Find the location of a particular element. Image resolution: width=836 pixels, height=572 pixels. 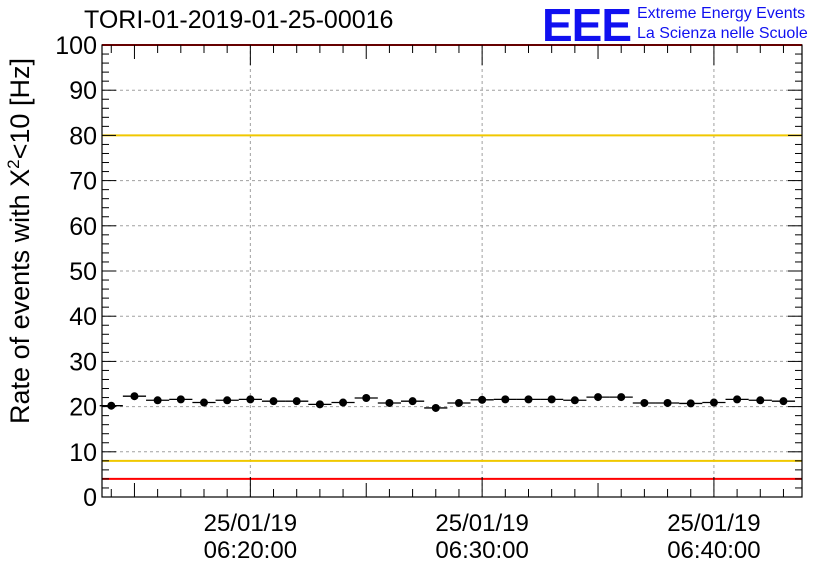

y-axis-label-tail: <10 [Hz] is located at coordinates (20, 109).